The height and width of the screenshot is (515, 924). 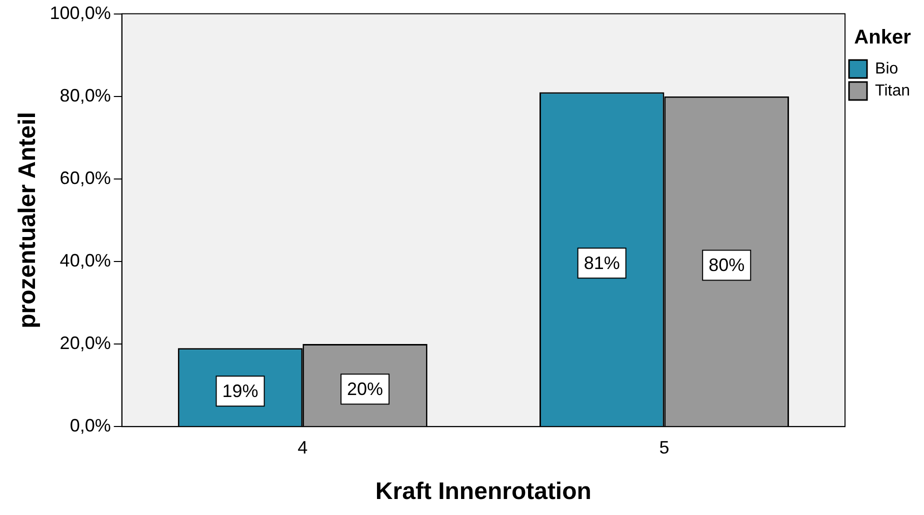 What do you see at coordinates (303, 447) in the screenshot?
I see `x-tick-label: 4` at bounding box center [303, 447].